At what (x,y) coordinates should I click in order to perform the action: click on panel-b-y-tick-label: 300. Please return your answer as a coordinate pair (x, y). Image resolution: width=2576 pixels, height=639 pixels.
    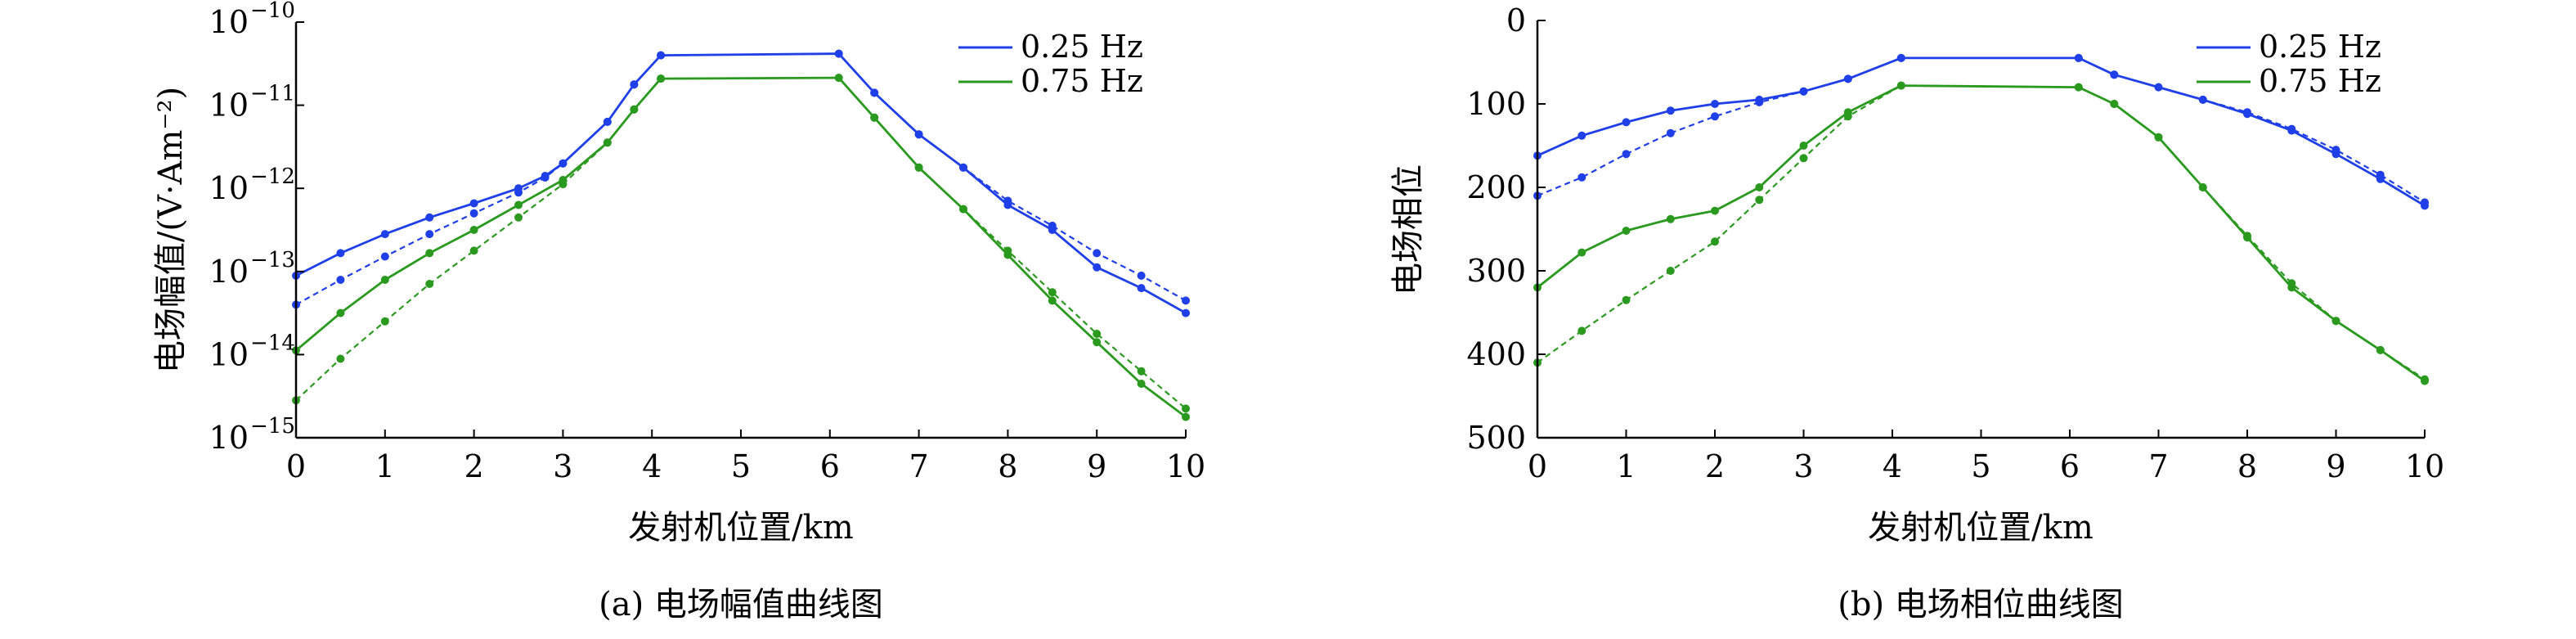
    Looking at the image, I should click on (1496, 271).